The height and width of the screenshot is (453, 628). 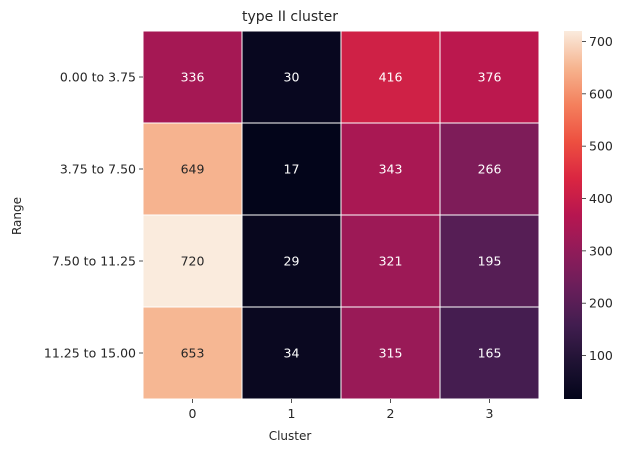 I want to click on cell-value-label: 315, so click(x=391, y=353).